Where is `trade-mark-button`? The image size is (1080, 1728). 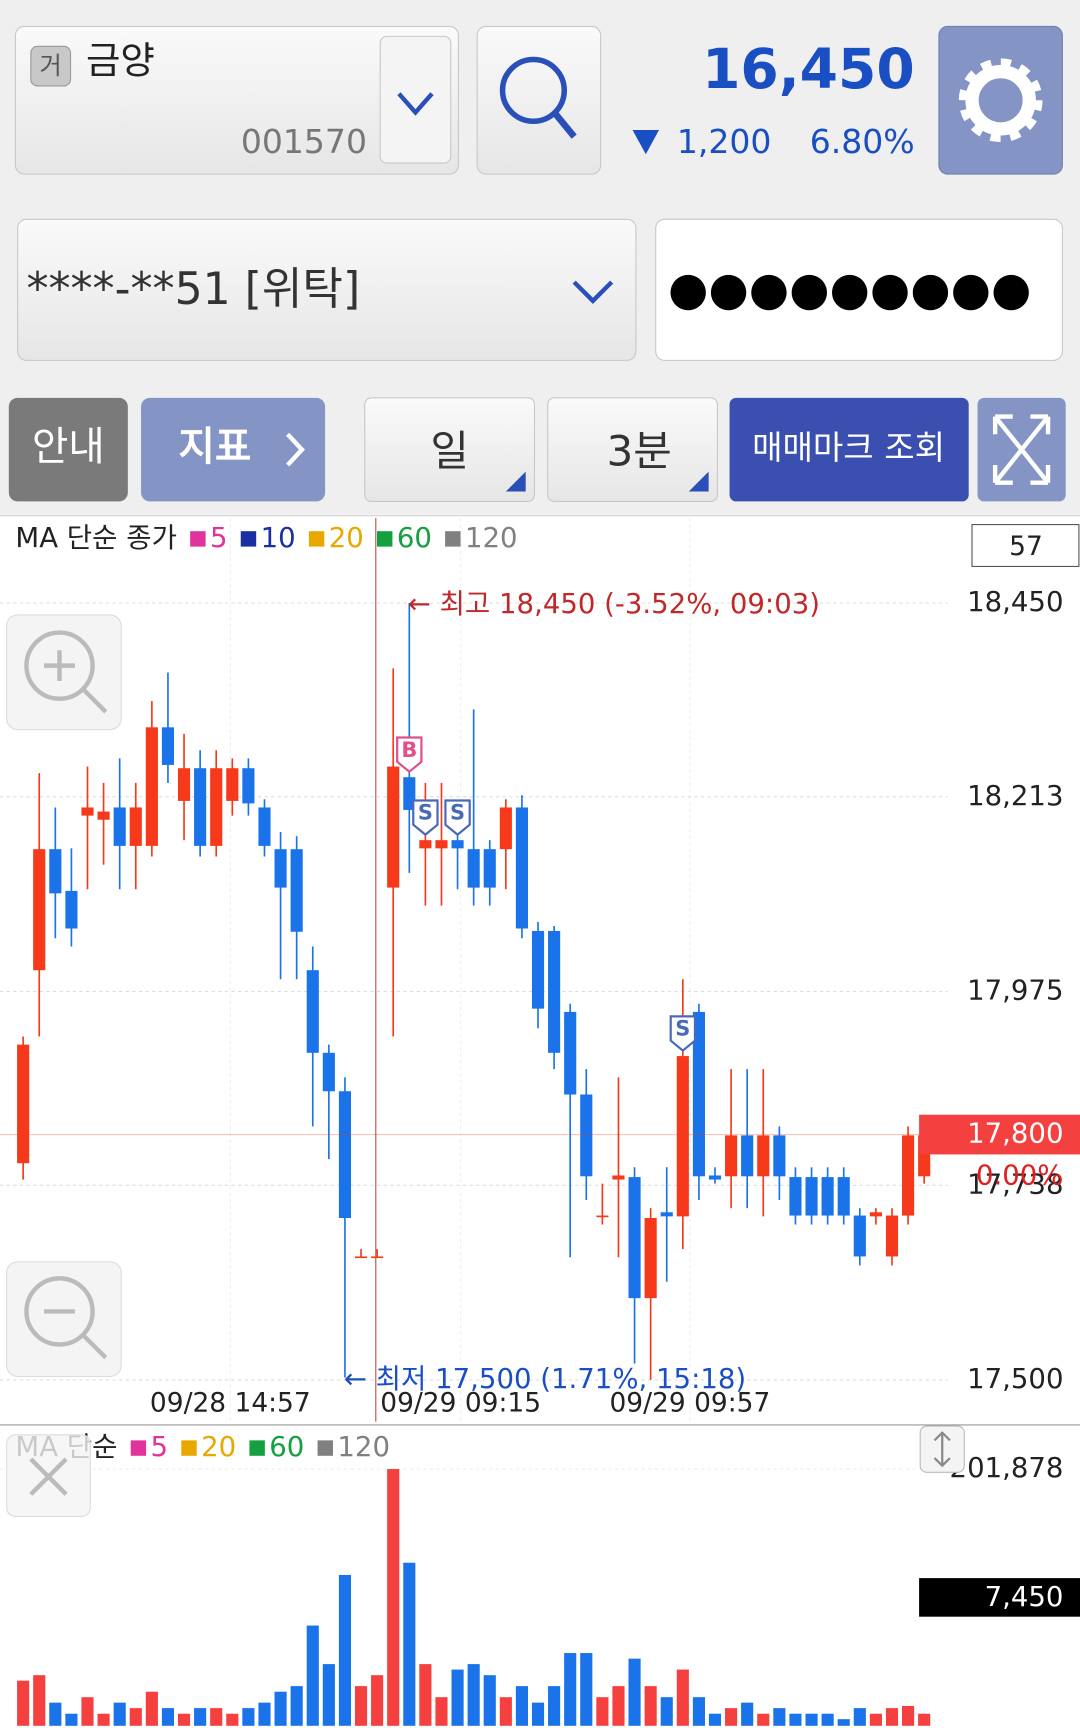 trade-mark-button is located at coordinates (849, 449).